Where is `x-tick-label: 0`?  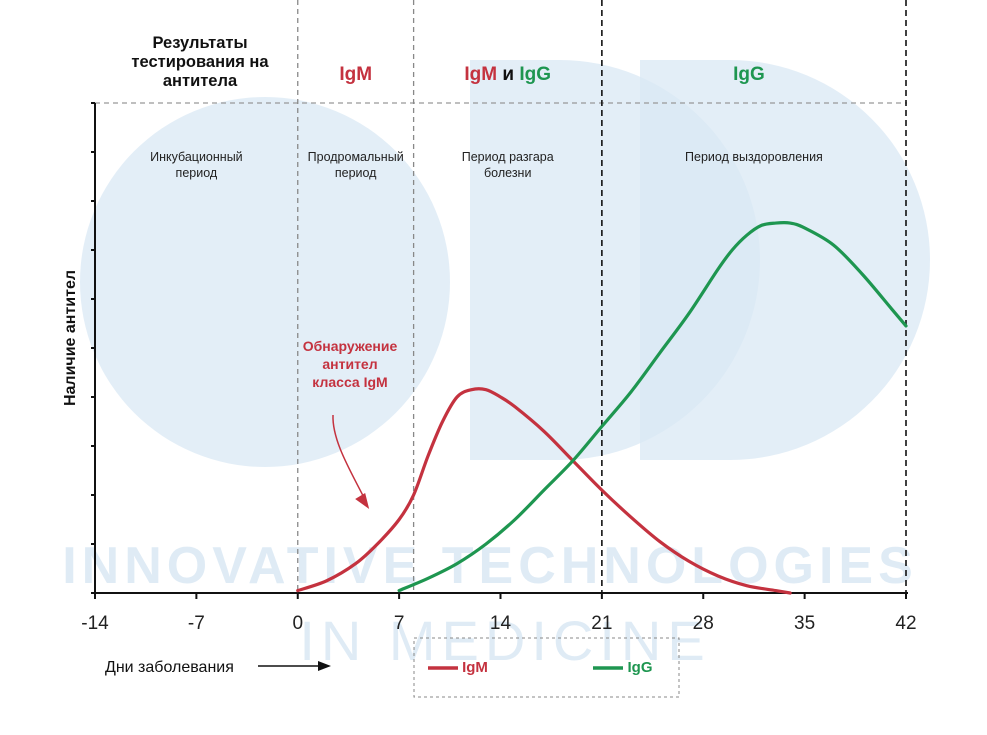 x-tick-label: 0 is located at coordinates (297, 623).